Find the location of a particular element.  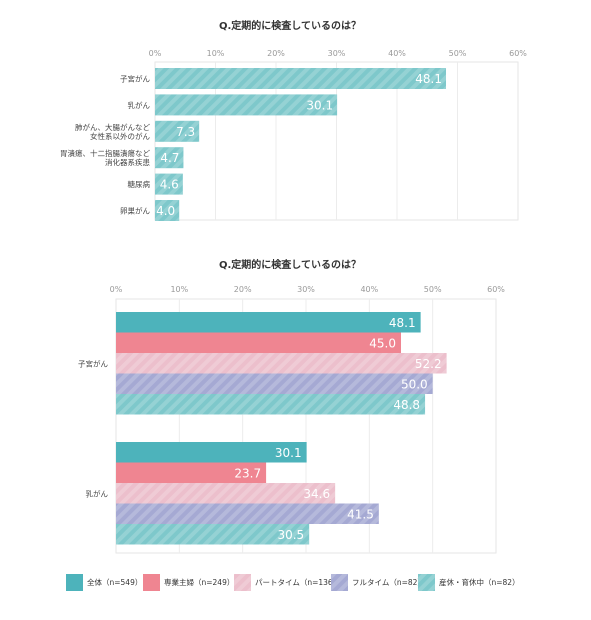

legend-label: 全体（n=549） is located at coordinates (114, 582).